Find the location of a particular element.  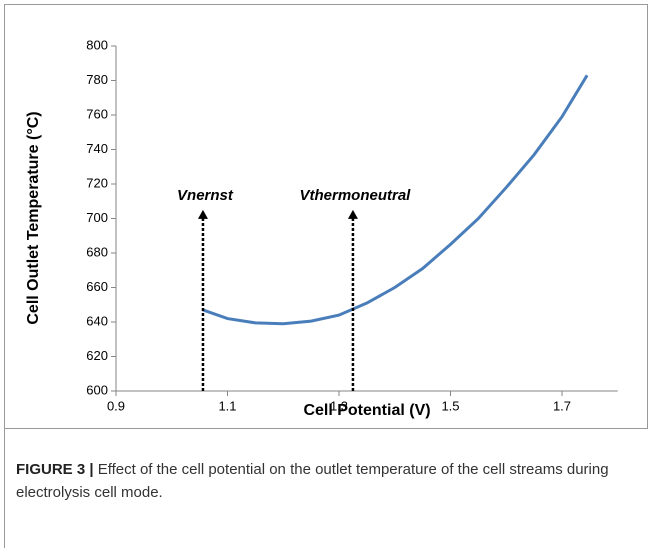

y-tick-label: 700 is located at coordinates (97, 217).